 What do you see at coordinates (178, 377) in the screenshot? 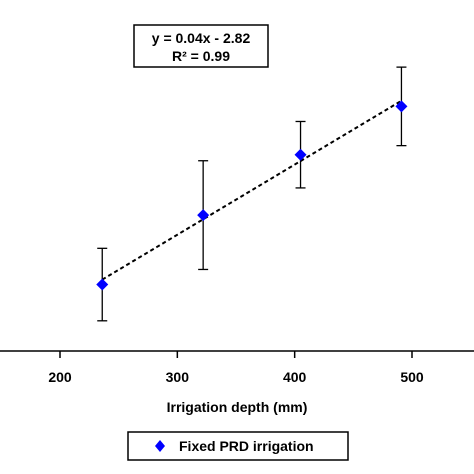
I see `x-tick-label: 300` at bounding box center [178, 377].